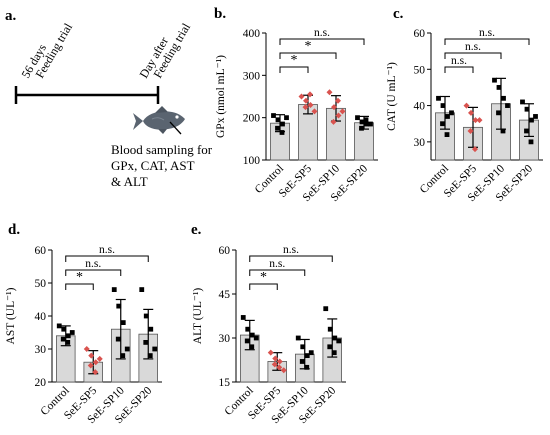 This screenshot has height=435, width=550. Describe the element at coordinates (420, 70) in the screenshot. I see `y-tick-label: 50` at that location.